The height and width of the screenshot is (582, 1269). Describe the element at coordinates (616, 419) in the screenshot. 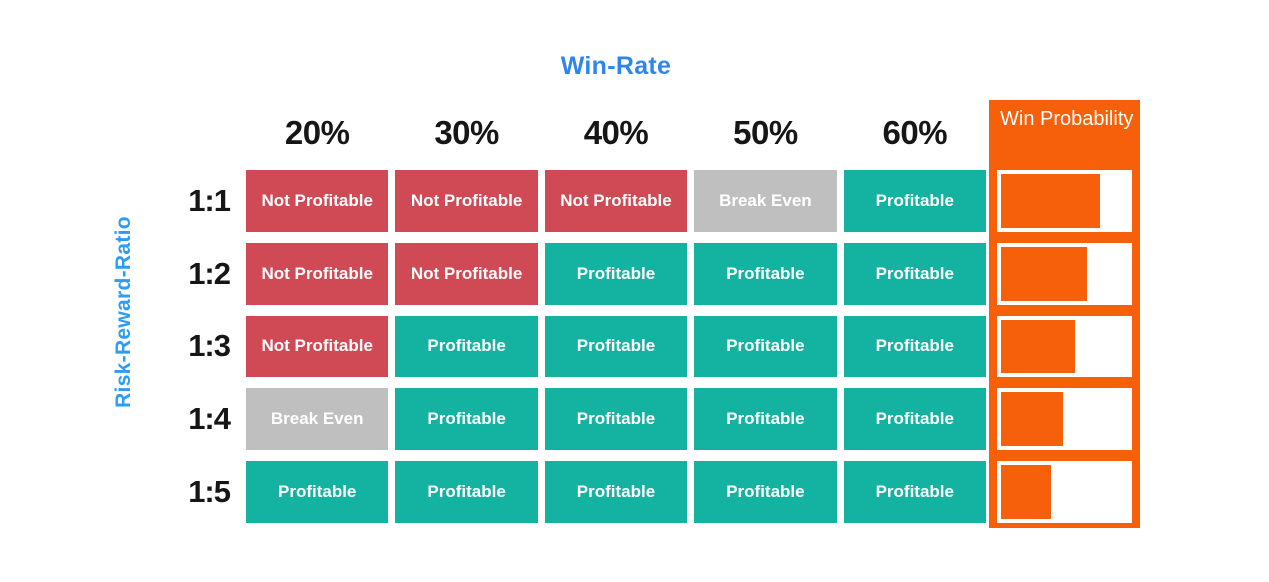

I see `matrix-cell-r4c3: Profitable` at that location.